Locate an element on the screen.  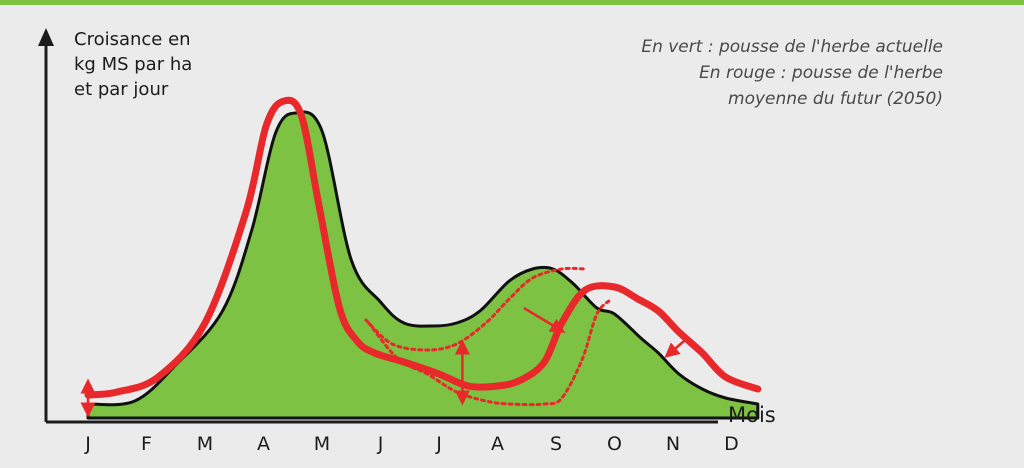
indicator-layer is located at coordinates (384, 362).